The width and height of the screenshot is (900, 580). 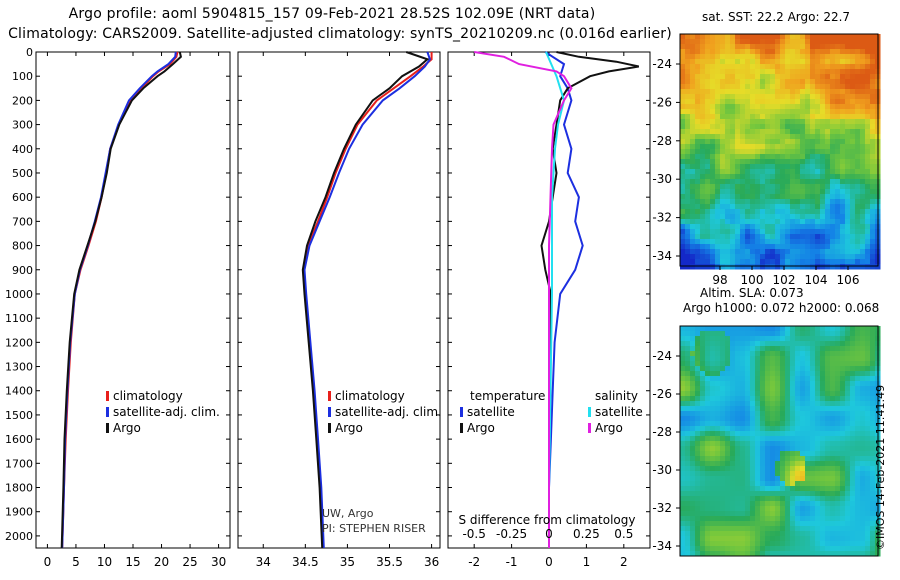 I want to click on depth-tick-label: 1100, so click(x=19, y=318).